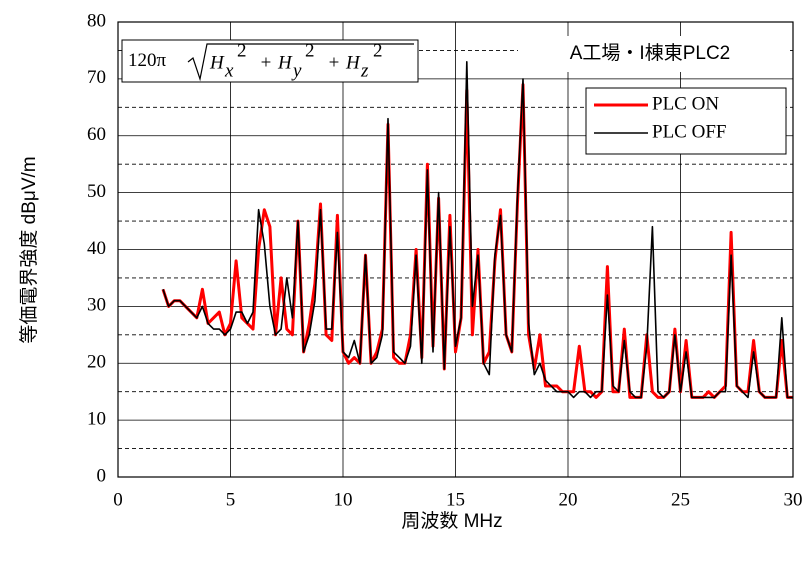  I want to click on x-tick-label: 20, so click(568, 499).